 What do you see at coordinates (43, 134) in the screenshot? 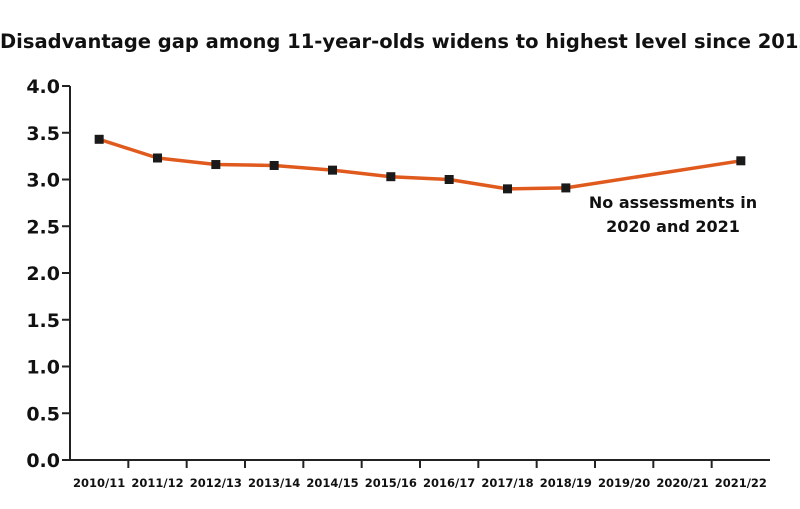
I see `y-tick-label: 3.5` at bounding box center [43, 134].